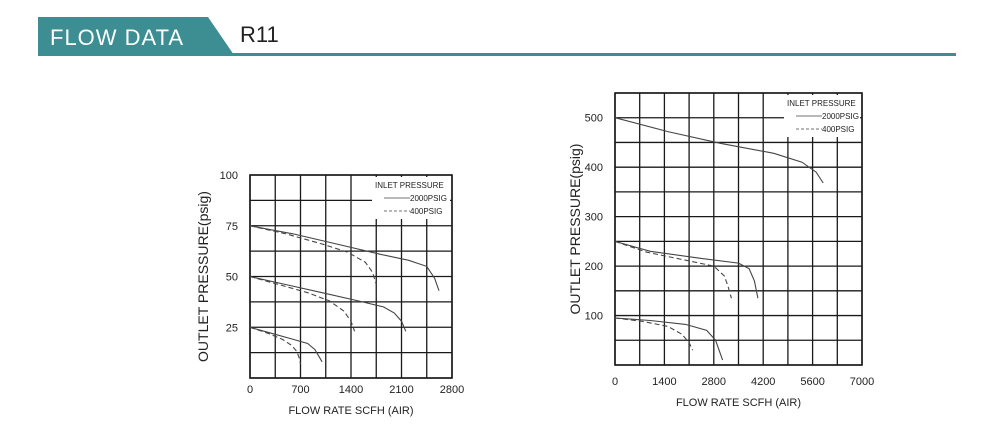  I want to click on x-tick-label: 700, so click(300, 390).